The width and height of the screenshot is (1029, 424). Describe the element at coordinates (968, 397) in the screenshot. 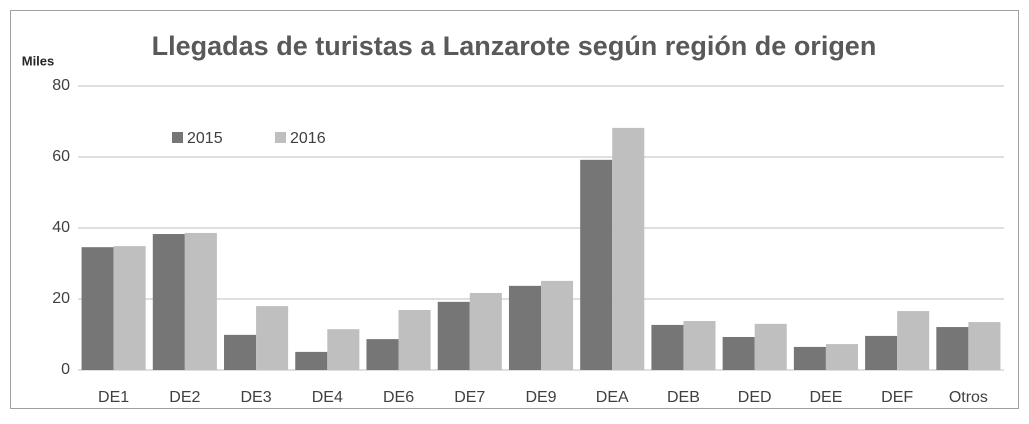

I see `x-tick-label: Otros` at that location.